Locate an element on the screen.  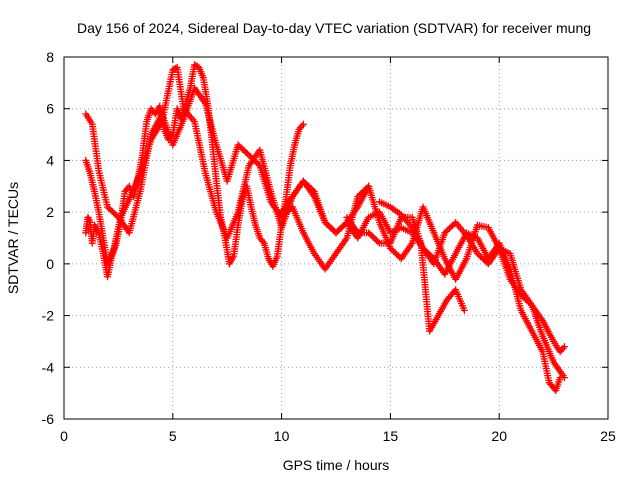
y-tick-label: -4 is located at coordinates (48, 367).